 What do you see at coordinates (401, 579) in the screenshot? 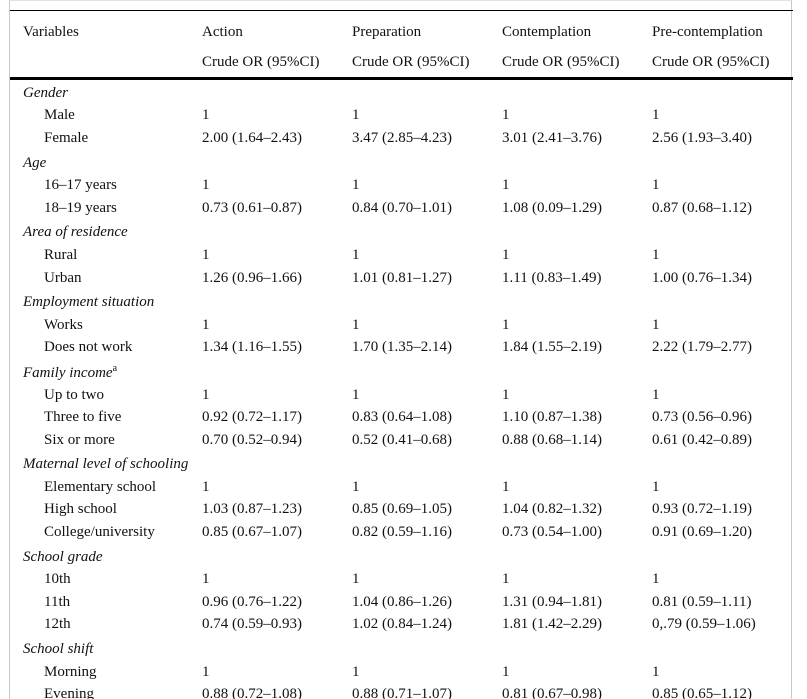
I see `table-row: 10th 1 1 1 1` at bounding box center [401, 579].